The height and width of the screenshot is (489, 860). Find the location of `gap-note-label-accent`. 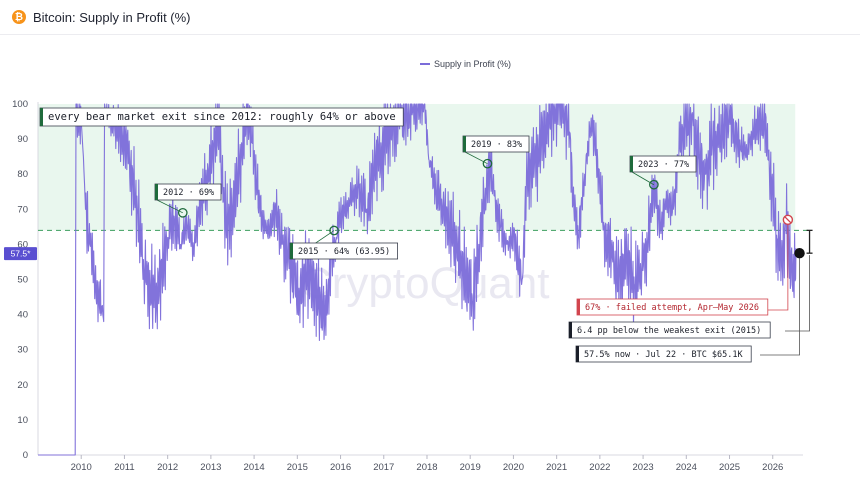

gap-note-label-accent is located at coordinates (570, 330).